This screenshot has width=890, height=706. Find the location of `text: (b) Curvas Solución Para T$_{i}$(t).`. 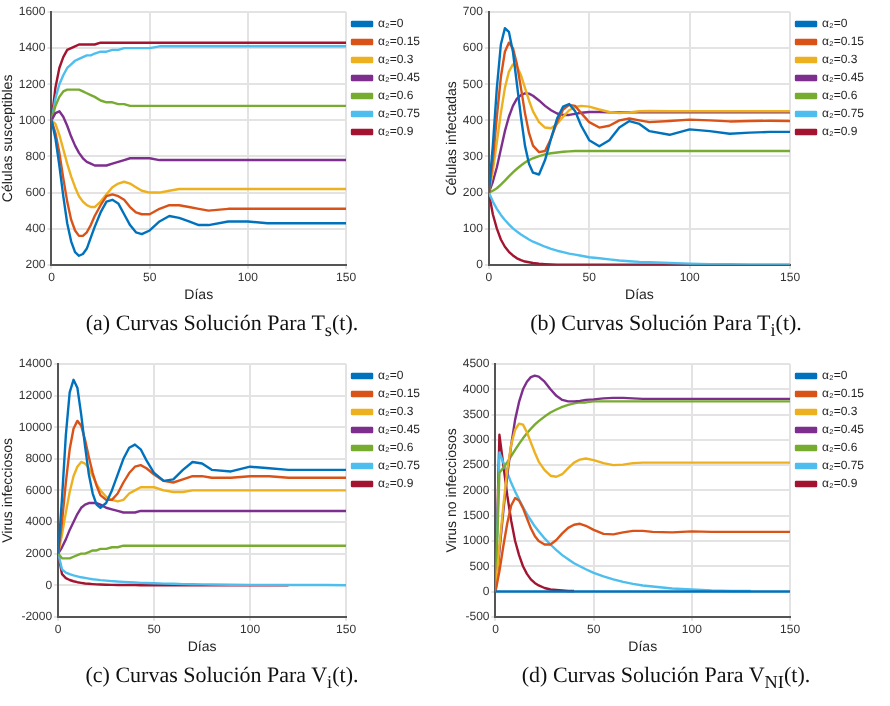

text: (b) Curvas Solución Para T$_{i}$(t). is located at coordinates (666, 327).